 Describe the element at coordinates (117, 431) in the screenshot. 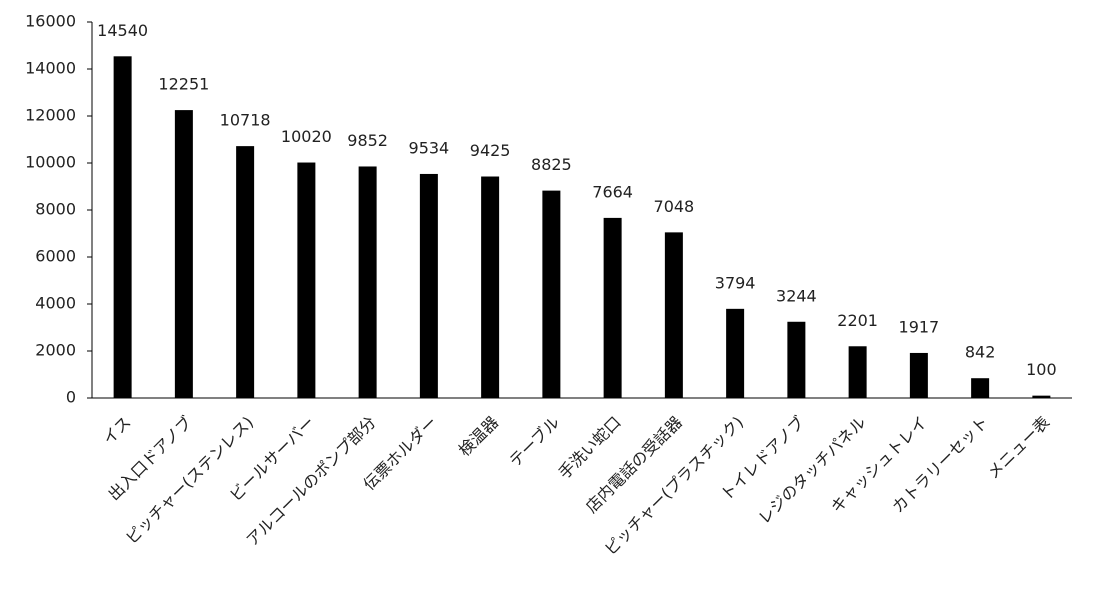

I see `x-tick-label: イス` at that location.